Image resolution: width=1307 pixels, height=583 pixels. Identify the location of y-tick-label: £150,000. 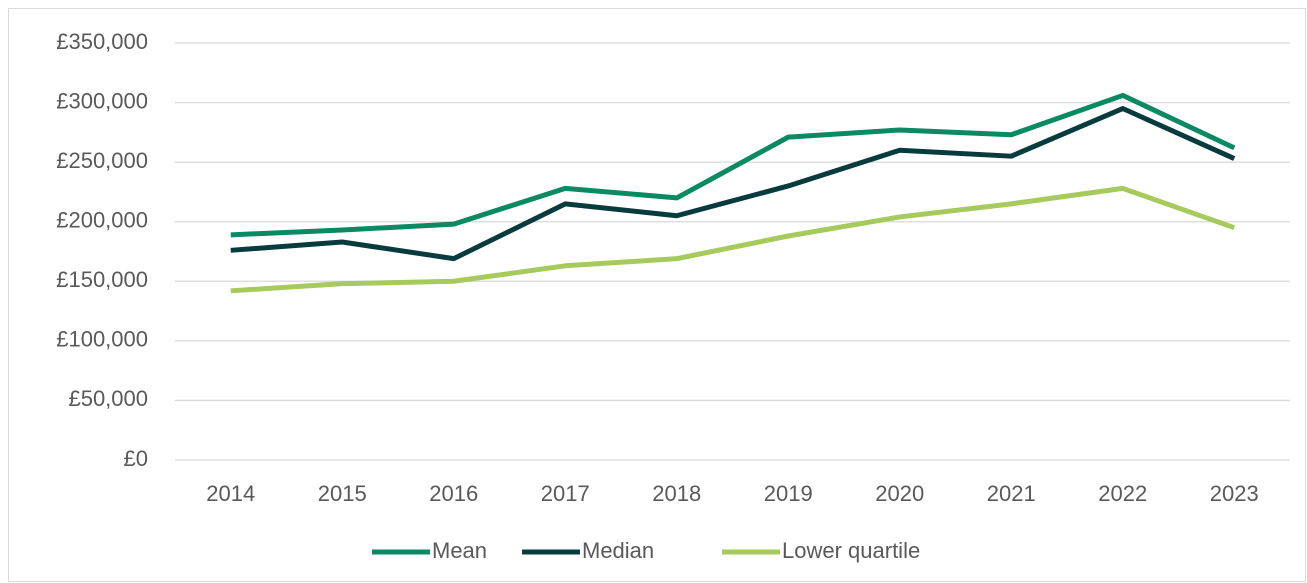
(102, 279).